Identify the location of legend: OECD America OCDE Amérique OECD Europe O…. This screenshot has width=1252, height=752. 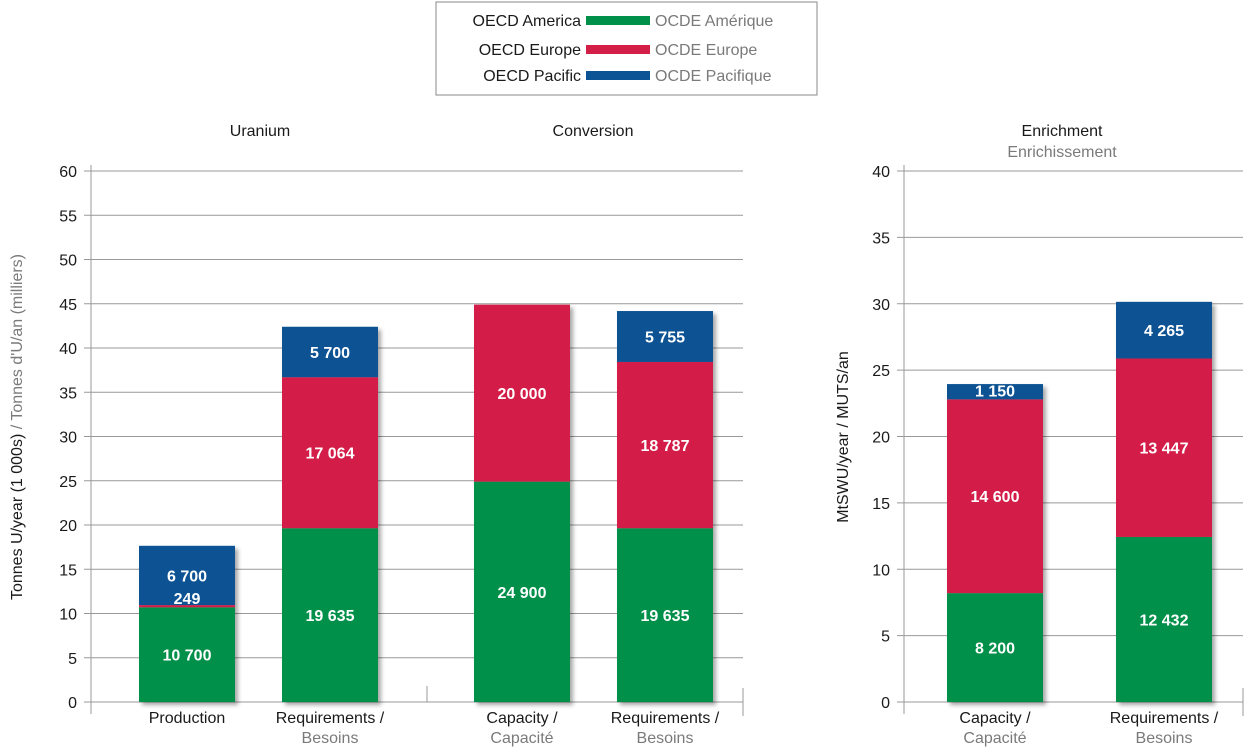
(626, 48).